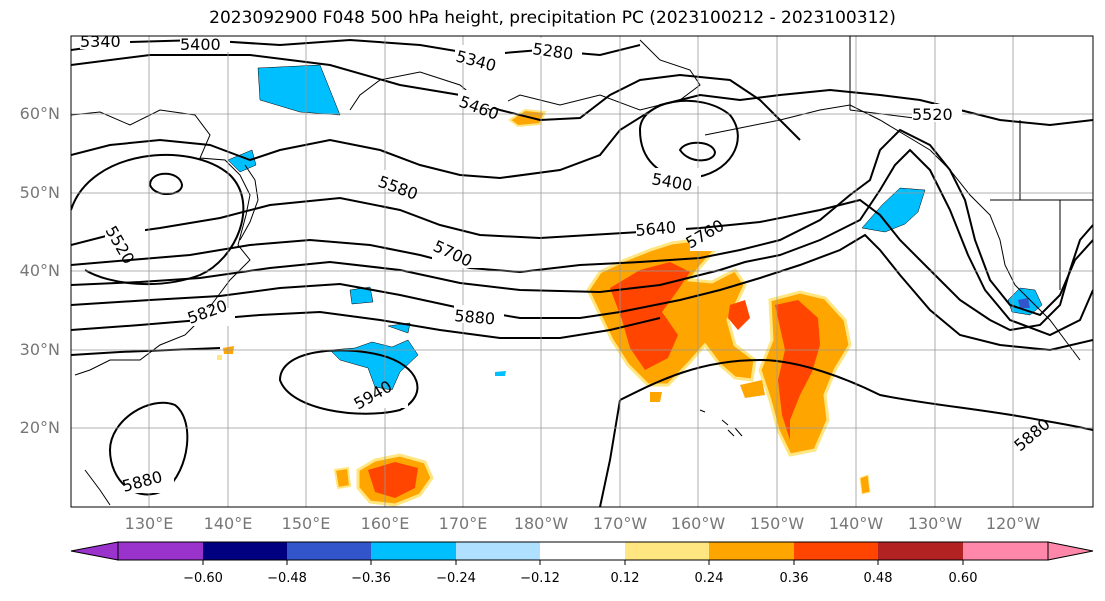 This screenshot has height=601, width=1105. Describe the element at coordinates (200, 44) in the screenshot. I see `contour-label: 5400` at that location.